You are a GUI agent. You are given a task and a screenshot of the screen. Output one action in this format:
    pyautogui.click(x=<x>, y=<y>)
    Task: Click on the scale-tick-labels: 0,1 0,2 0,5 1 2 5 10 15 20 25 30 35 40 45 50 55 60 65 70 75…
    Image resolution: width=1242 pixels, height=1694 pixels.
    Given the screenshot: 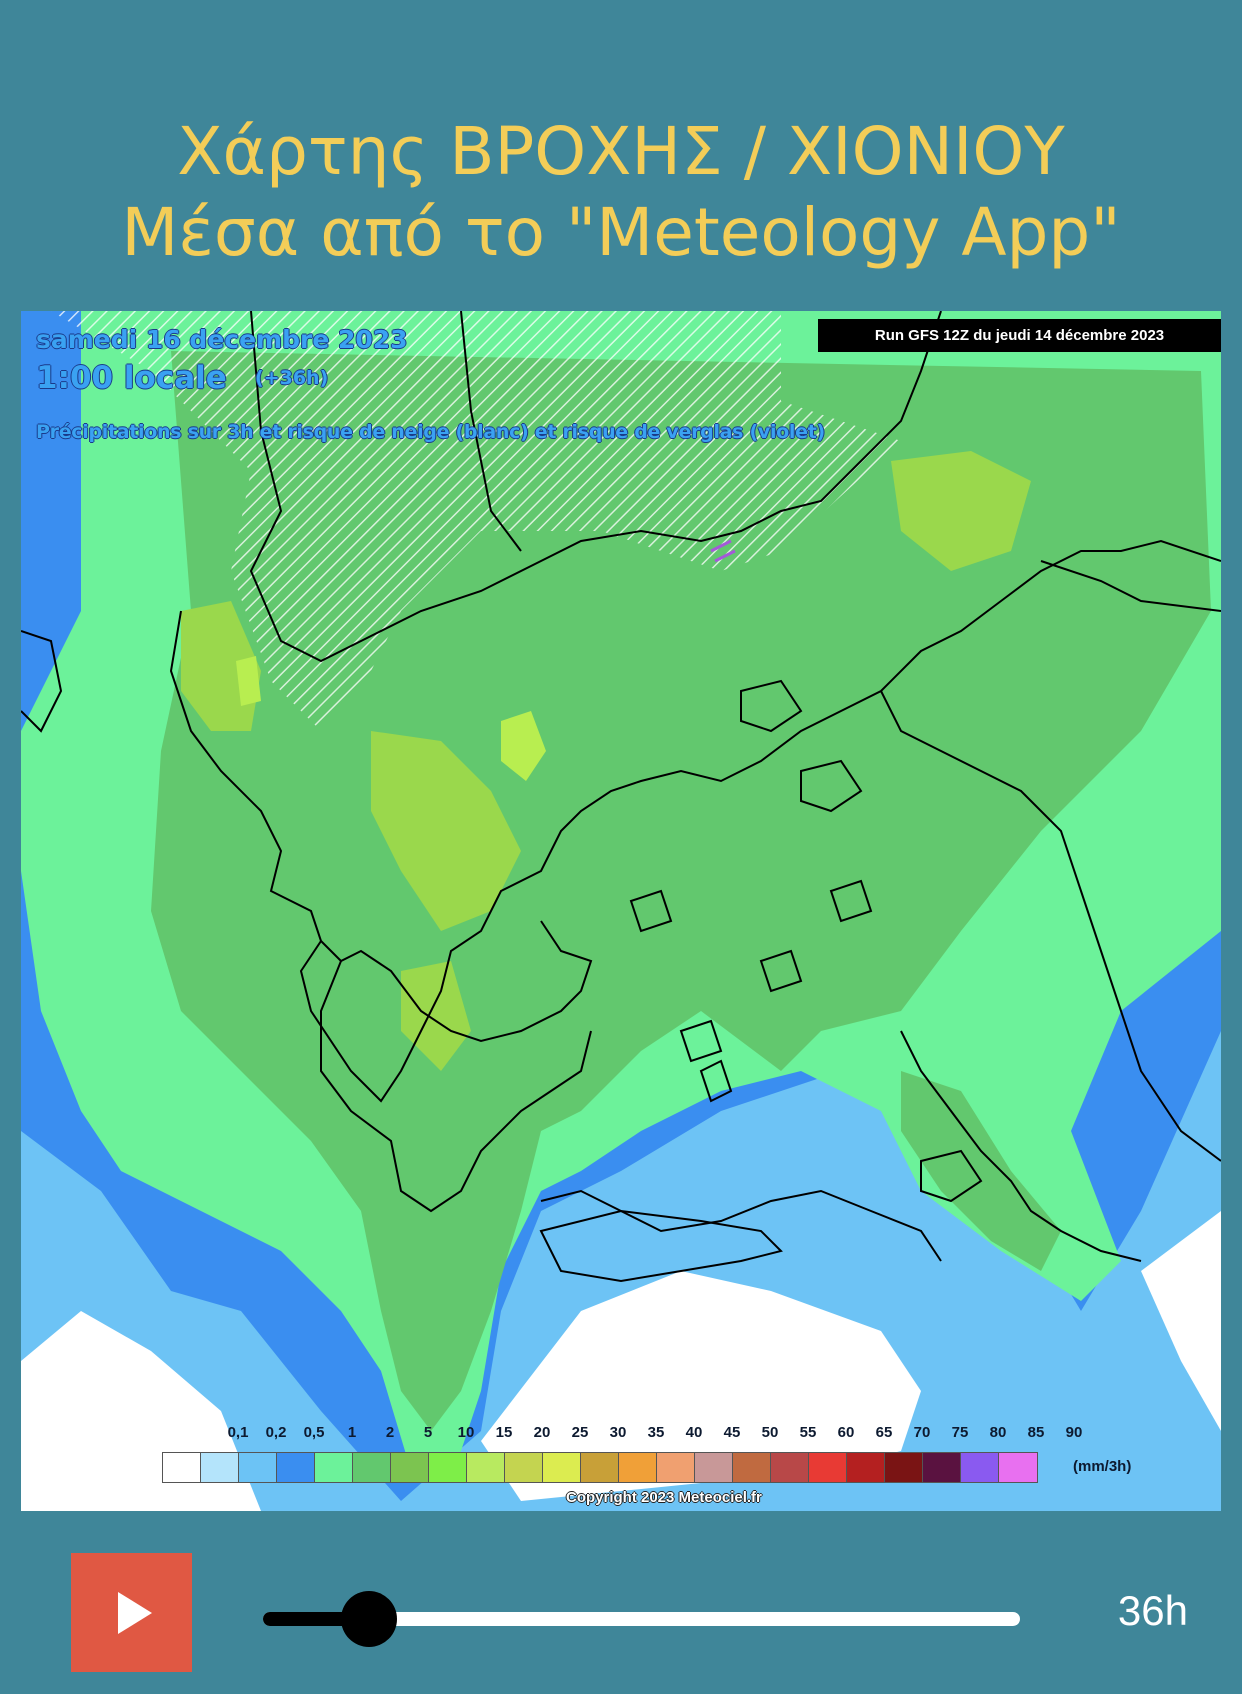 What is the action you would take?
    pyautogui.click(x=627, y=1435)
    